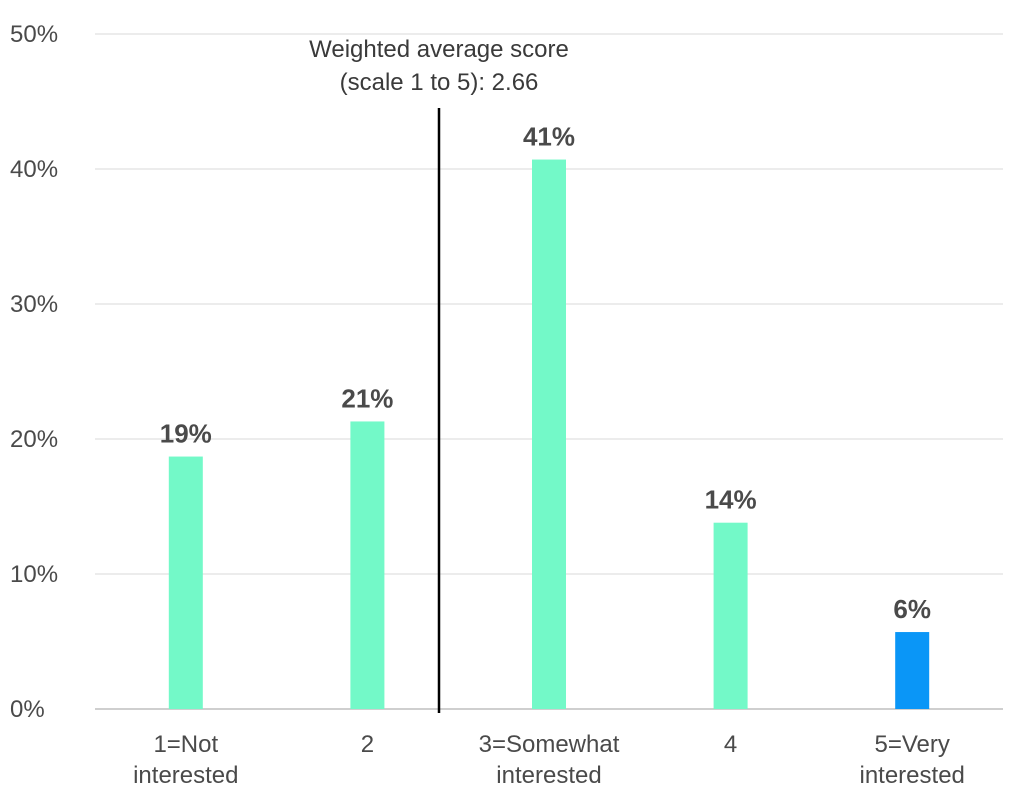 The height and width of the screenshot is (799, 1024). Describe the element at coordinates (549, 137) in the screenshot. I see `data-label: 41%` at that location.